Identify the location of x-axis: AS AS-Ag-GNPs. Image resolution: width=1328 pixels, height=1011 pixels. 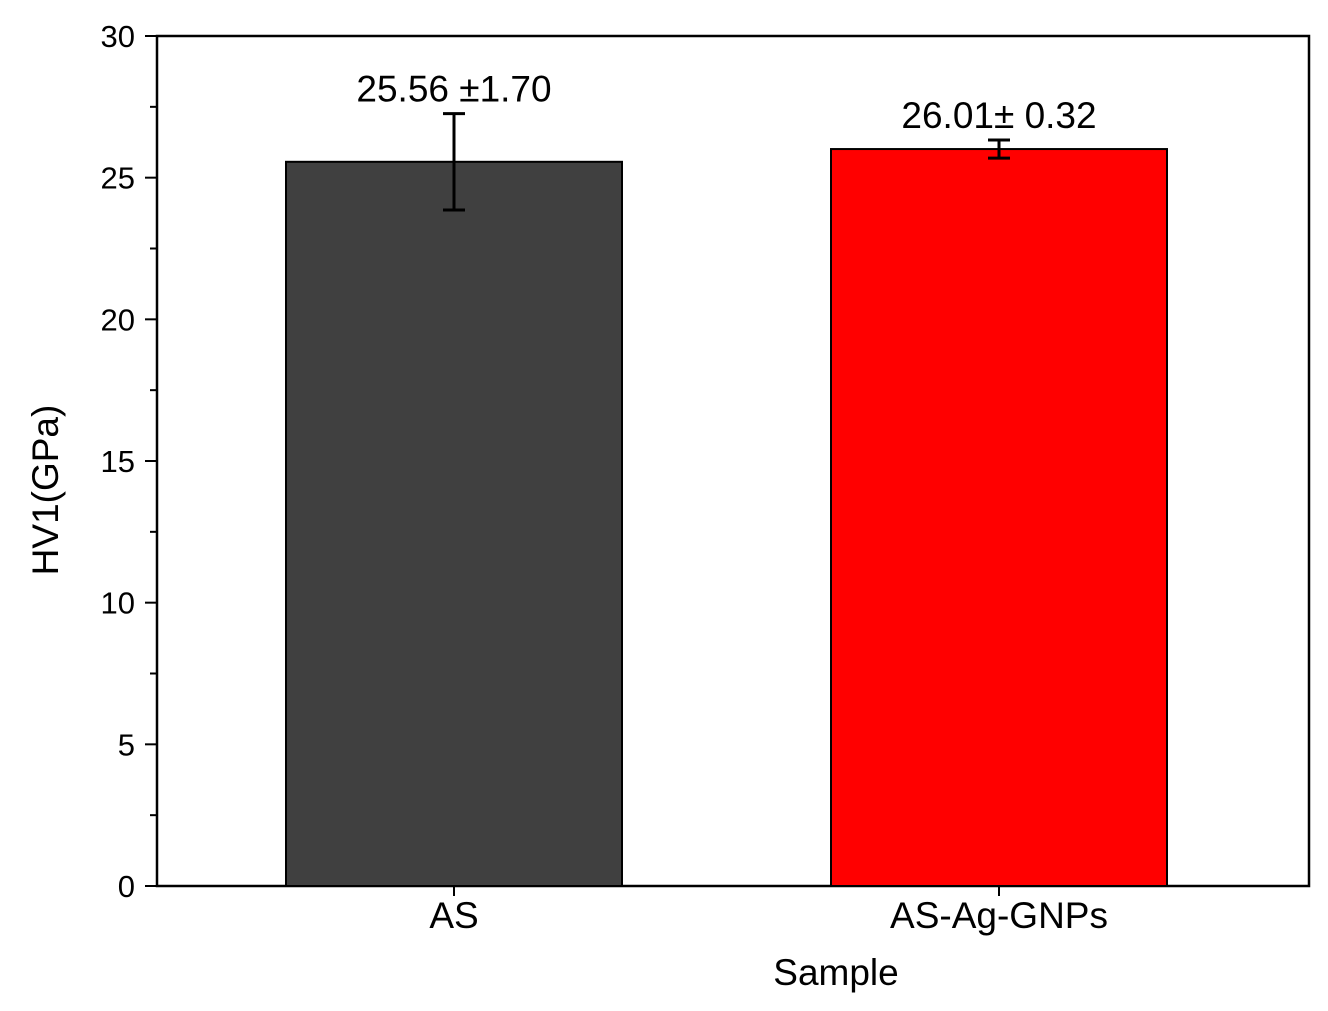
(768, 911).